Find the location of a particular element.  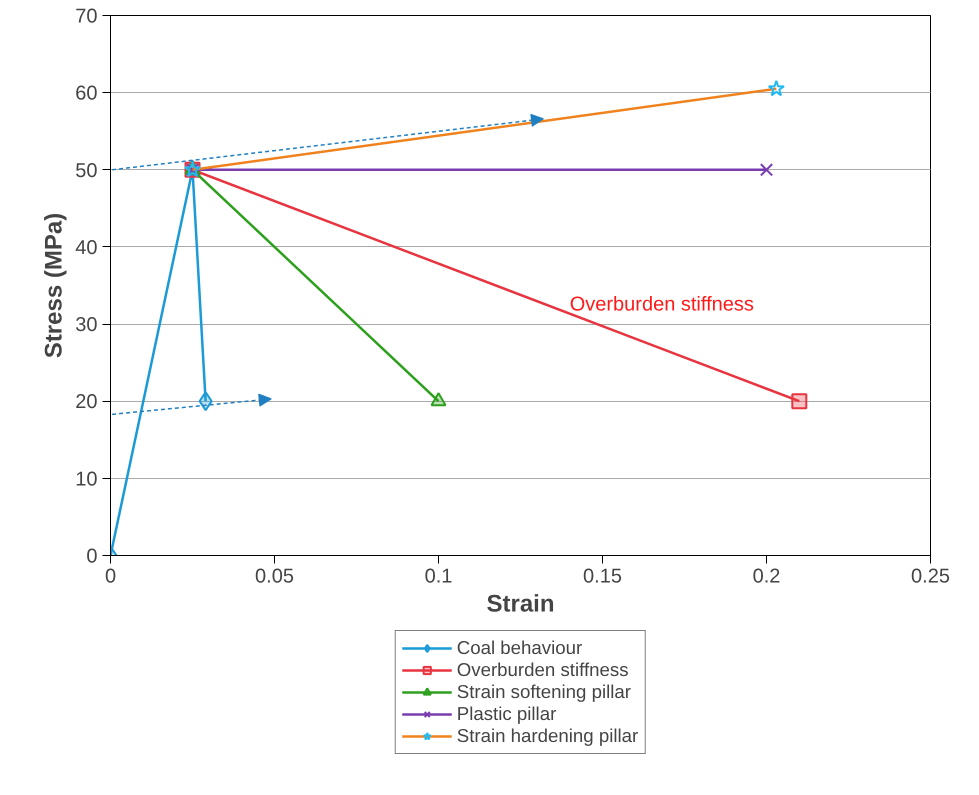

y-axis-title: Stress (MPa) is located at coordinates (54, 285).